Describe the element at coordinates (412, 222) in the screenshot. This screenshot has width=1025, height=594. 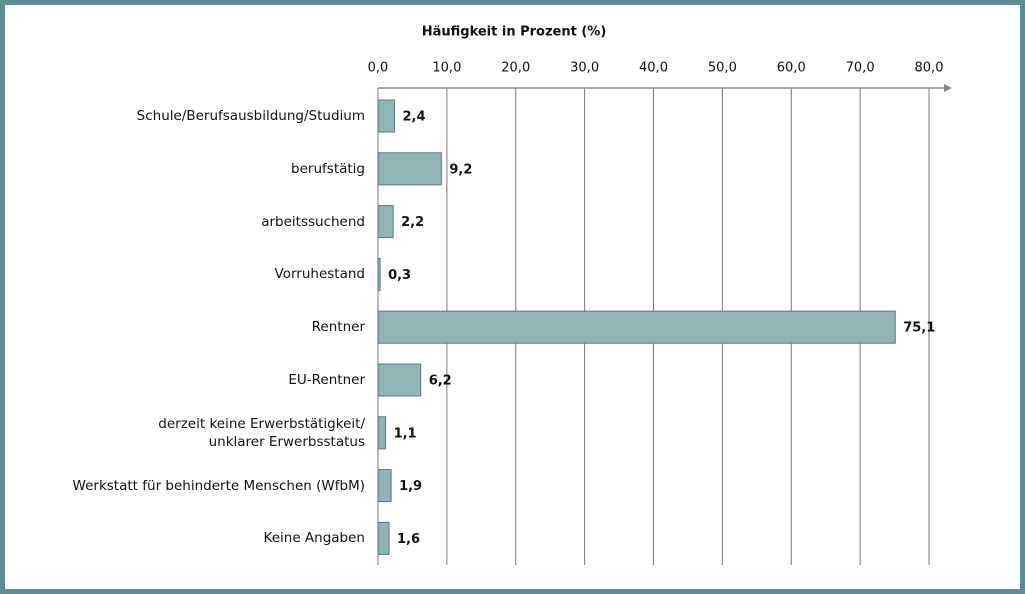
I see `value-label: 2,2` at that location.